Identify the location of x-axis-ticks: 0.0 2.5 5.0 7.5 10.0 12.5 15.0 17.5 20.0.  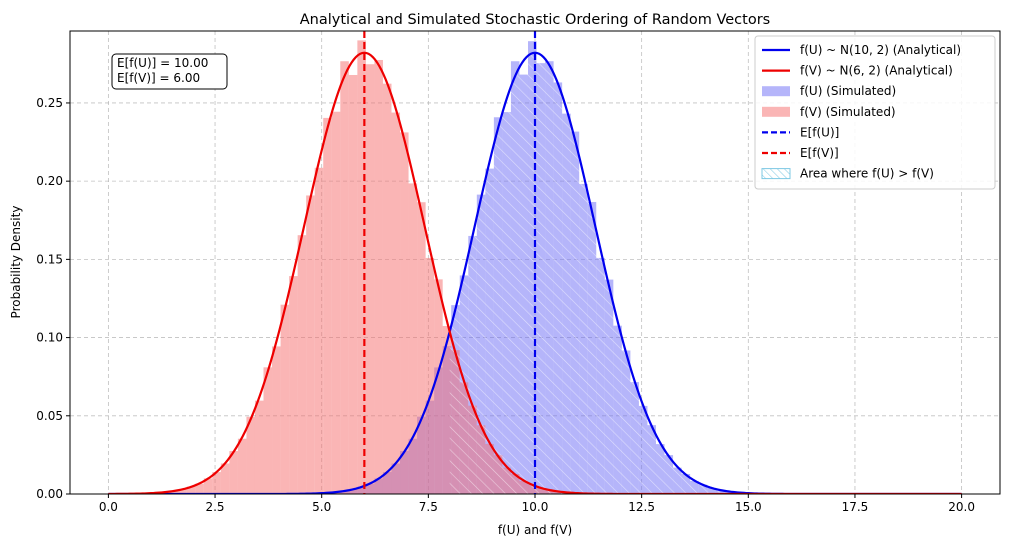
(537, 504).